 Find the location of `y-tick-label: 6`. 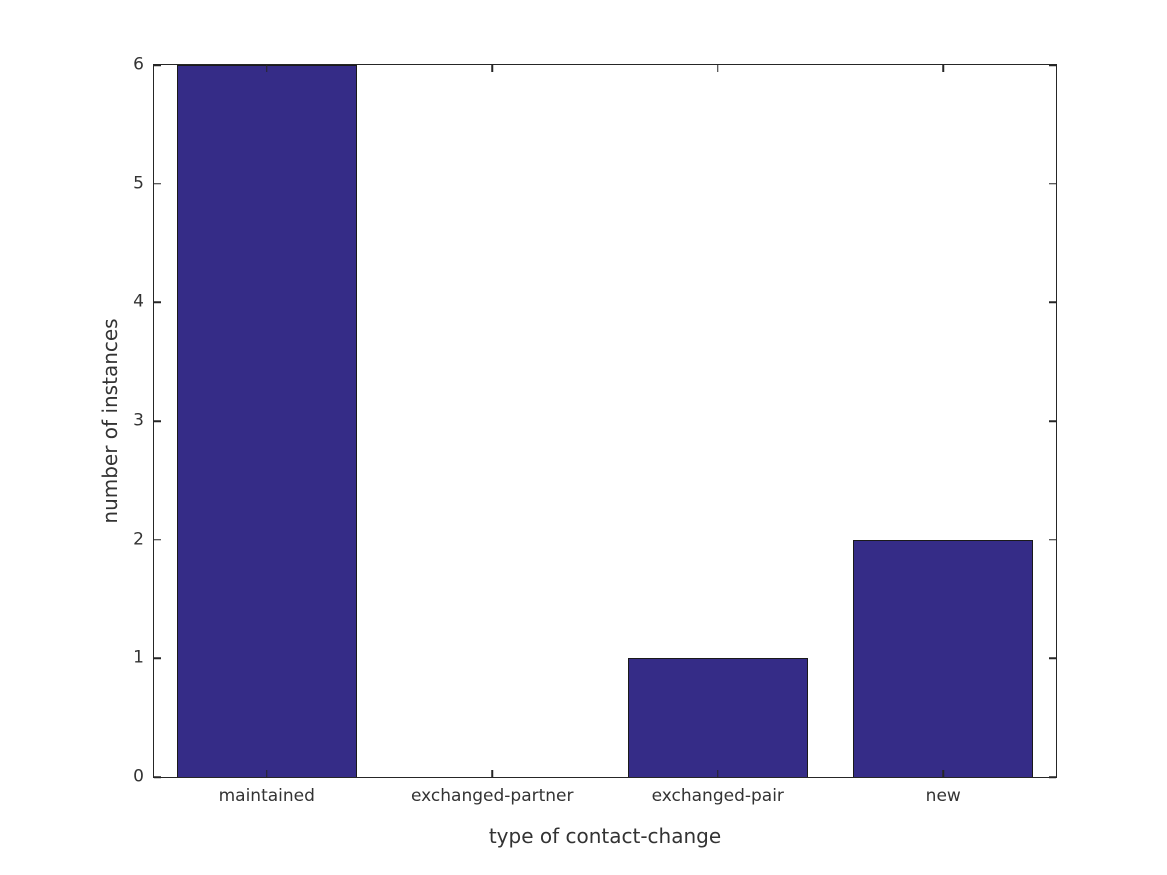

y-tick-label: 6 is located at coordinates (138, 64).